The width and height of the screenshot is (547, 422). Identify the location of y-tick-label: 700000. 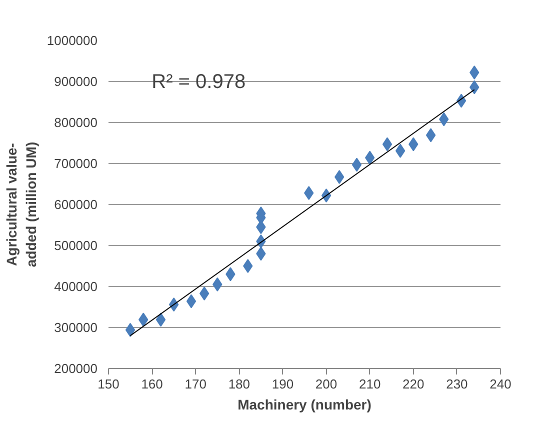
(76, 163).